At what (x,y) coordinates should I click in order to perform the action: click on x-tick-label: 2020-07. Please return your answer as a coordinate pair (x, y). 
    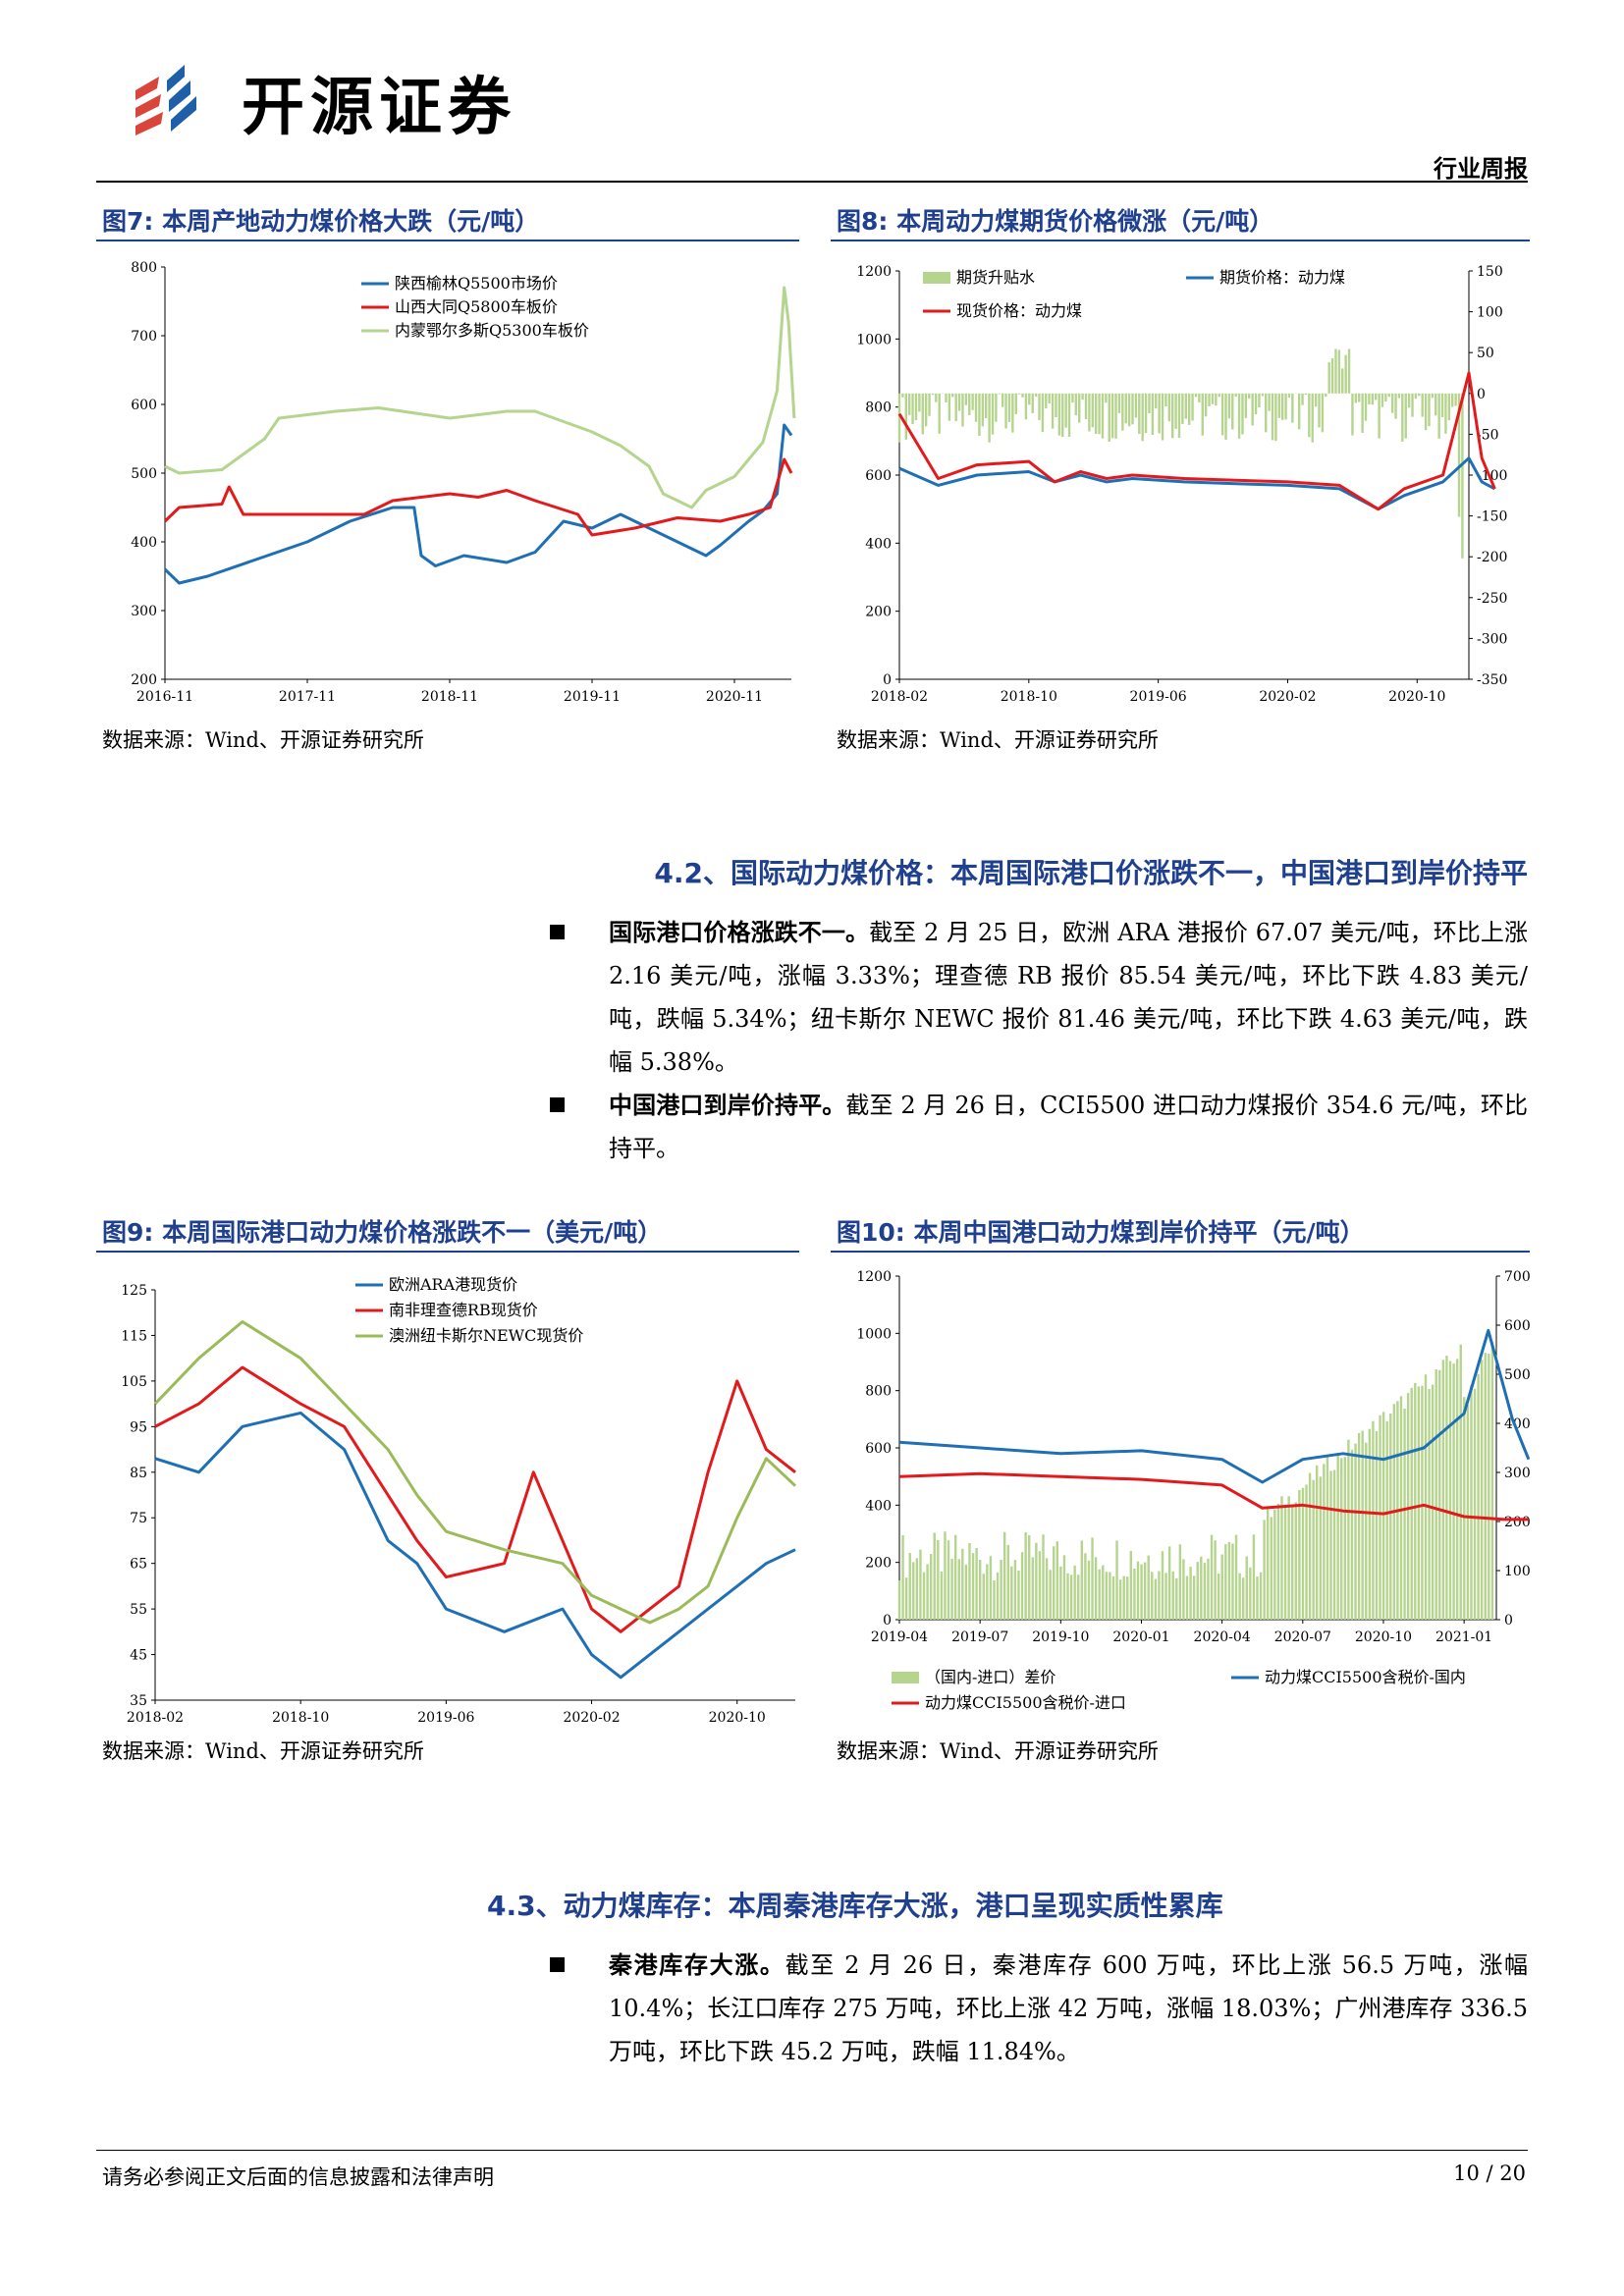
    Looking at the image, I should click on (1302, 1637).